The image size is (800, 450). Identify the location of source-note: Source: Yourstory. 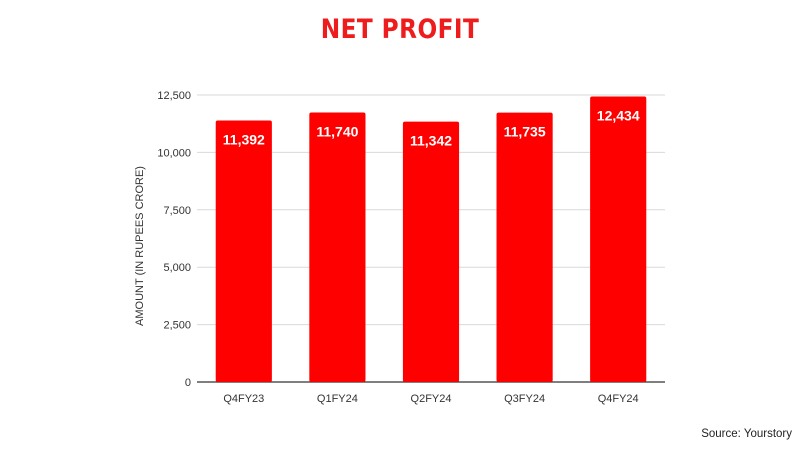
(746, 434).